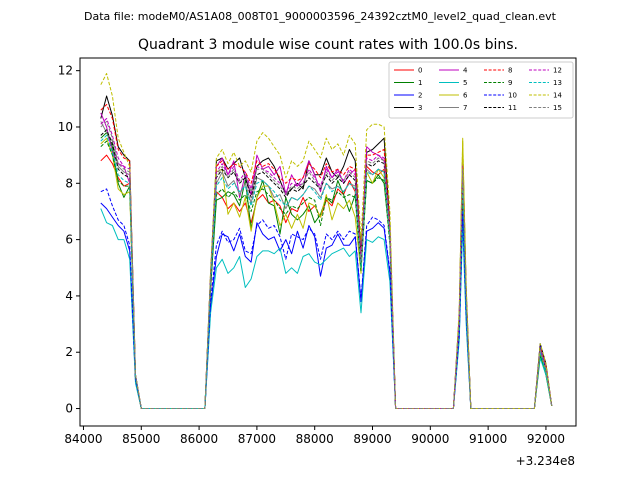  What do you see at coordinates (199, 439) in the screenshot?
I see `x-tick-label: 86000` at bounding box center [199, 439].